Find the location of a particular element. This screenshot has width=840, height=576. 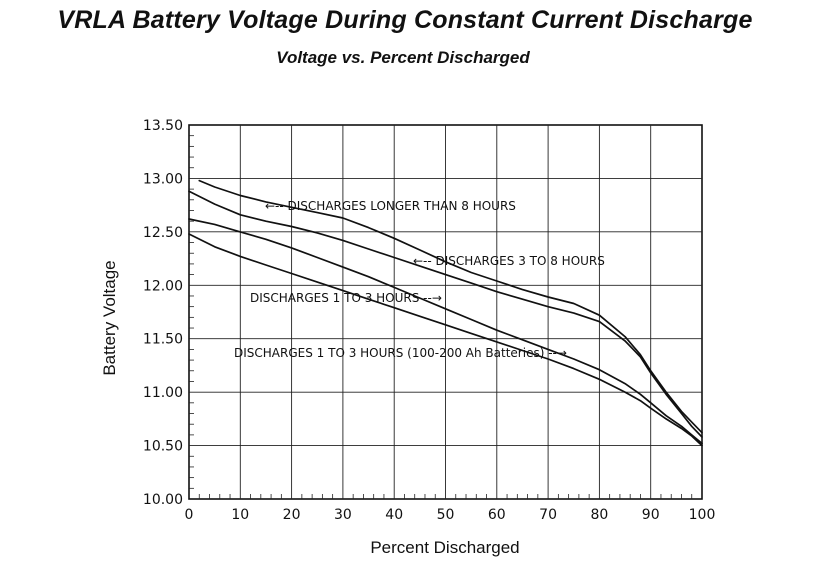

y-tick-label: 13.50 is located at coordinates (163, 126).